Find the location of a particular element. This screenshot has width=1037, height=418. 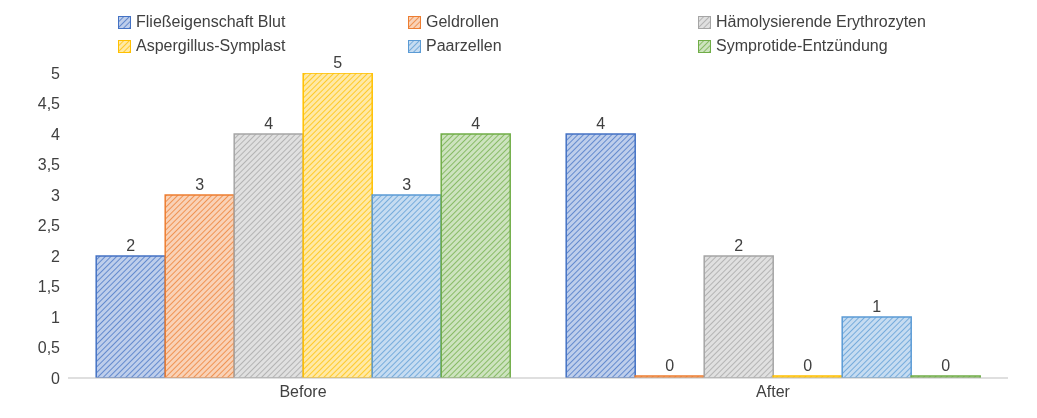

legend-label: Aspergillus-Symplast is located at coordinates (211, 46).